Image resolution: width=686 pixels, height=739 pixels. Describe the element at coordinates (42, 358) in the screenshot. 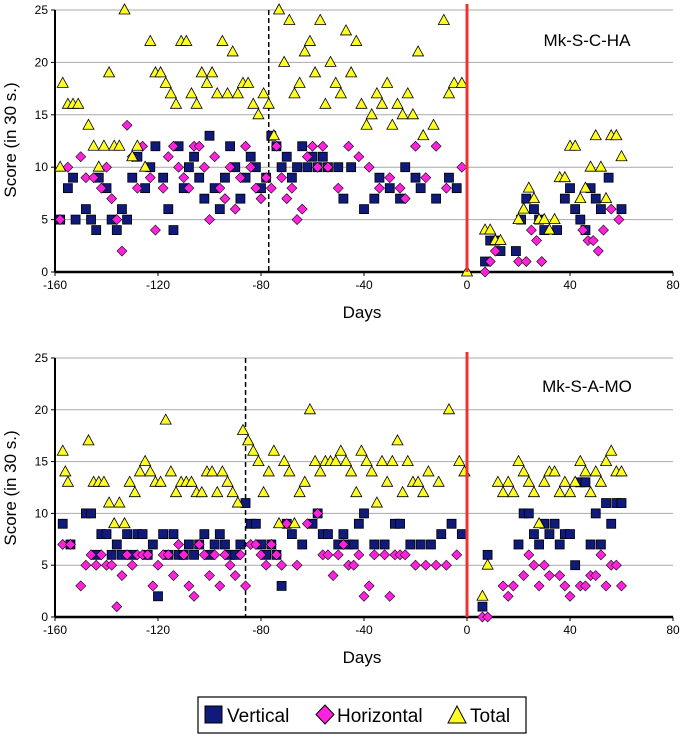

I see `y-tick-label: 25` at that location.